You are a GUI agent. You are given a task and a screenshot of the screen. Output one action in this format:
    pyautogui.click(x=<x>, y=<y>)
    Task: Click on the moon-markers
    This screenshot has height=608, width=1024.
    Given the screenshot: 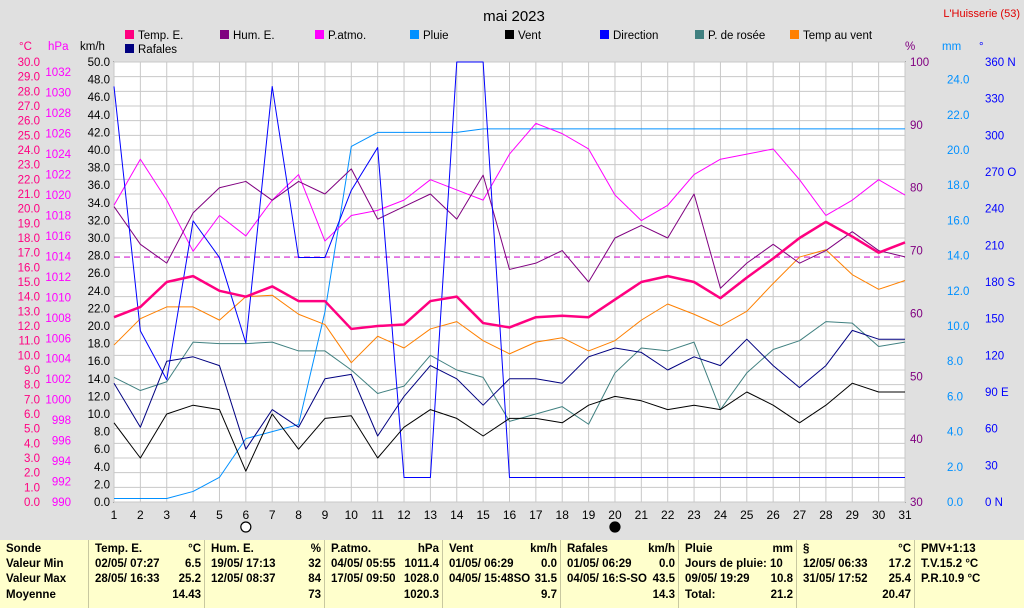 What is the action you would take?
    pyautogui.click(x=430, y=527)
    